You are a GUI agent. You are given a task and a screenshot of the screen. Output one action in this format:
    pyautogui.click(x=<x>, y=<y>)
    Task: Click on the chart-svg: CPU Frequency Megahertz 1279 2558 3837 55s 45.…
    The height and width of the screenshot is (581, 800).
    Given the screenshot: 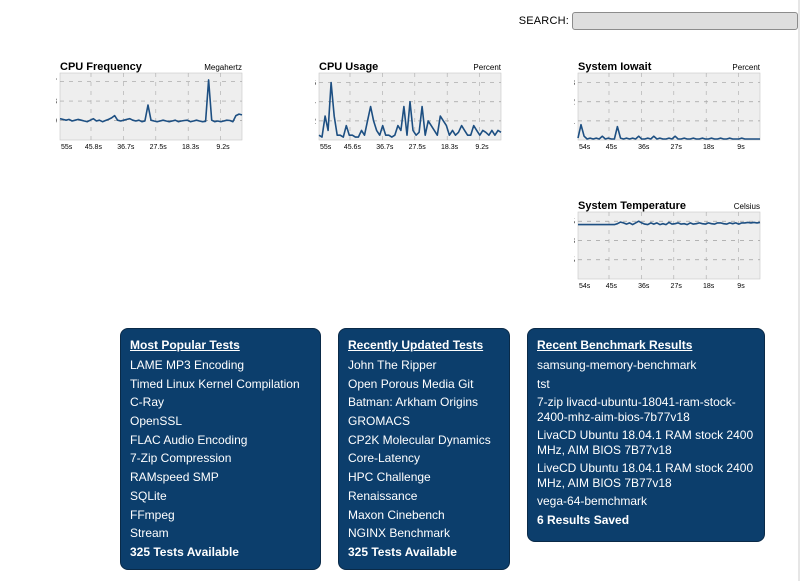 What is the action you would take?
    pyautogui.click(x=149, y=106)
    